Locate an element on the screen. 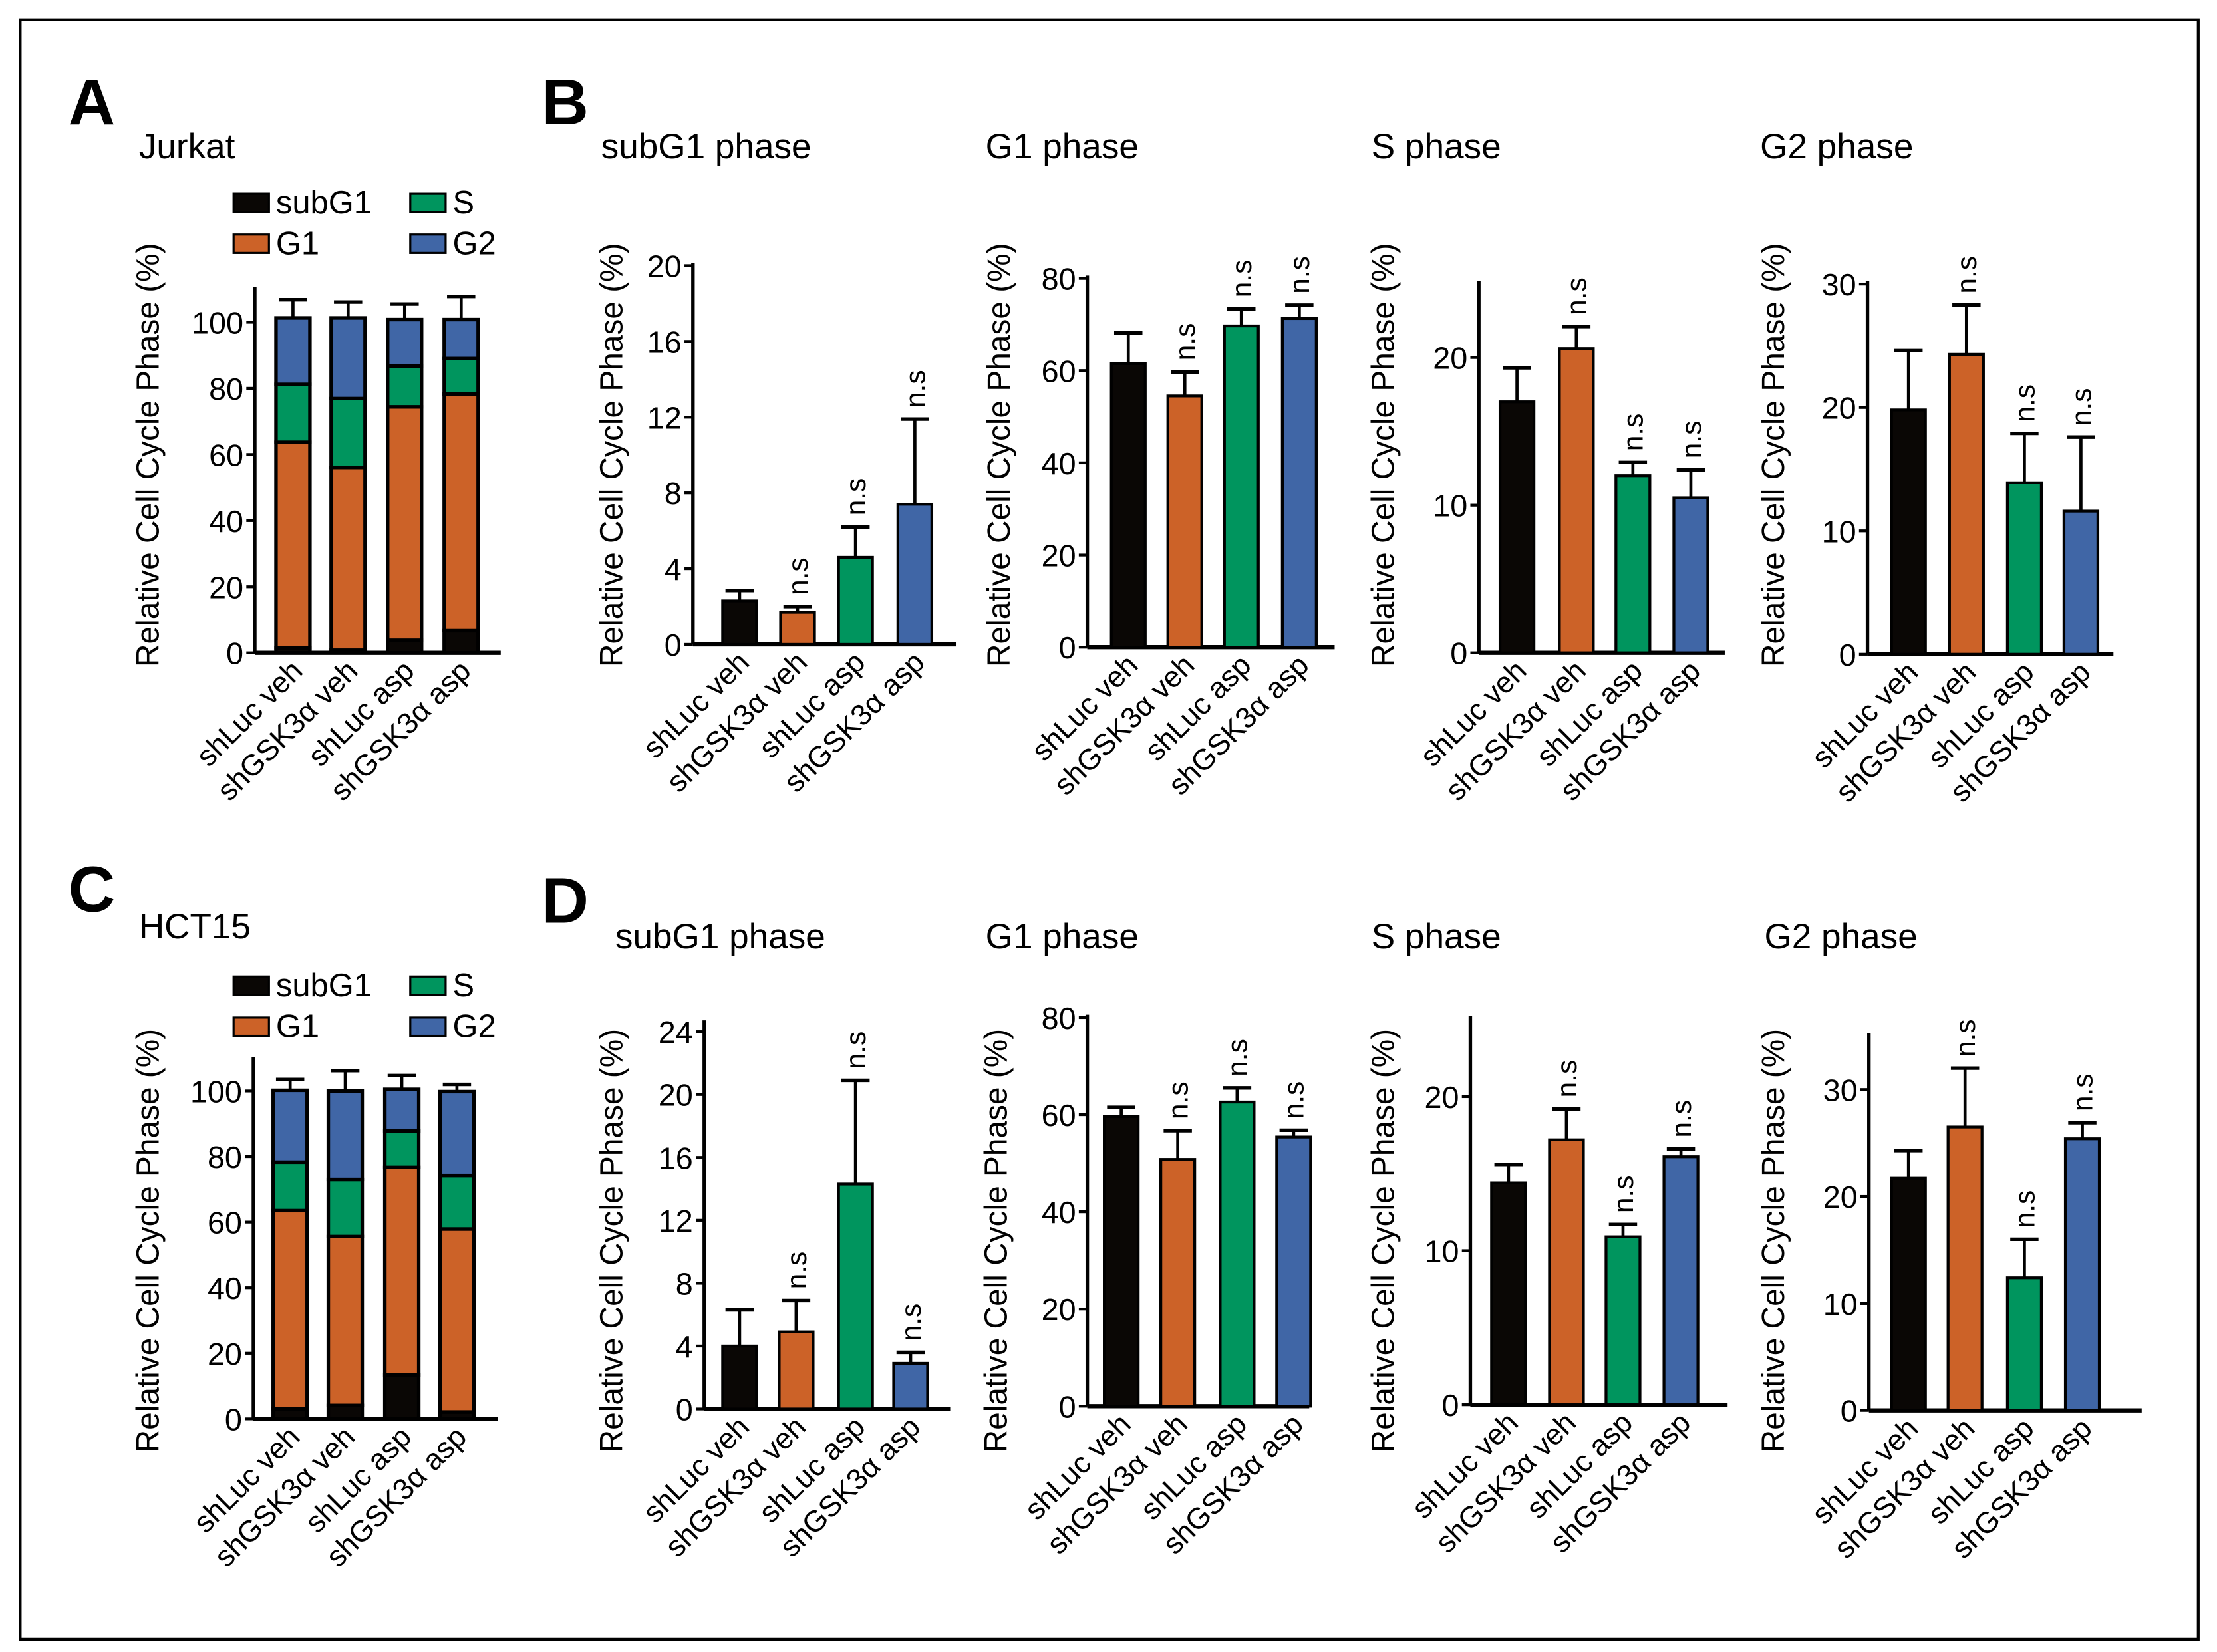  legend-label-s: S is located at coordinates (464, 986).